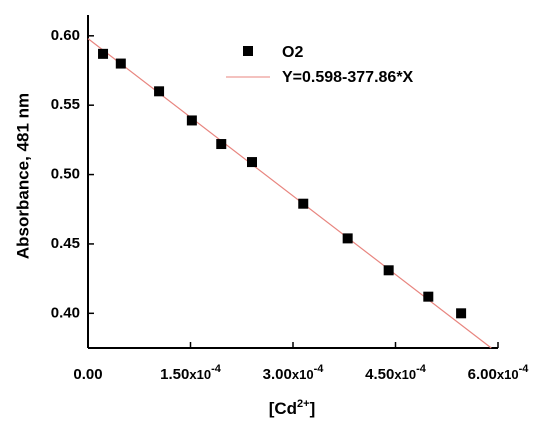  Describe the element at coordinates (65, 35) in the screenshot. I see `y-tick-label: 0.60` at that location.